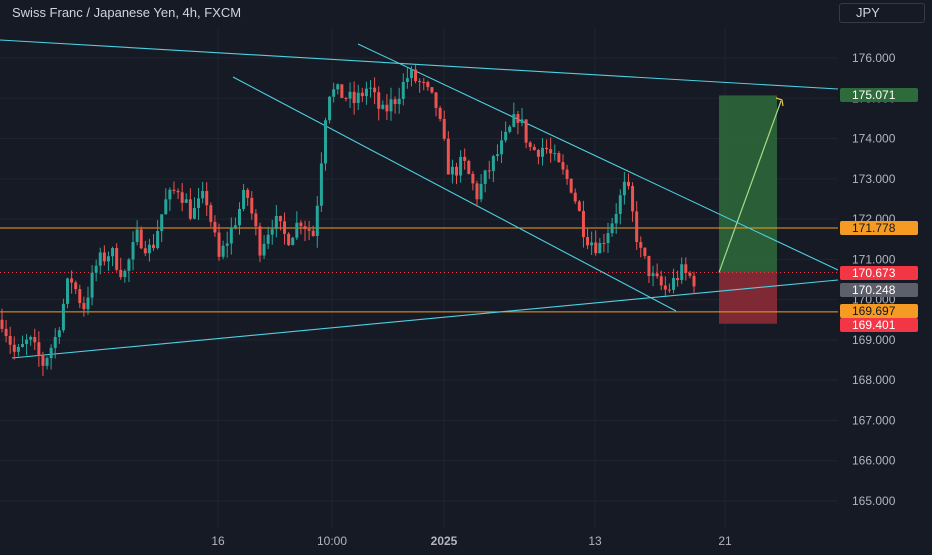 The width and height of the screenshot is (932, 555). I want to click on current-price-price-tag, so click(879, 273).